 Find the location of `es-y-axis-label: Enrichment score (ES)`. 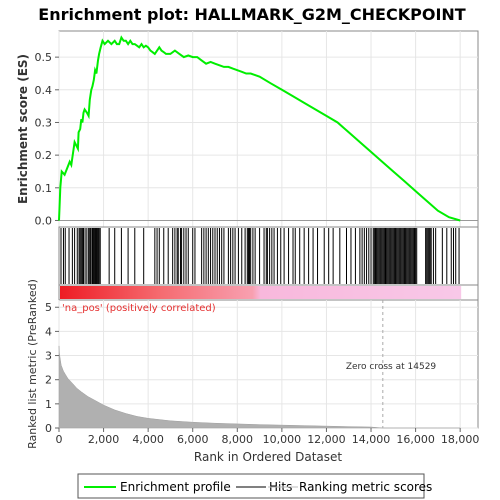

es-y-axis-label: Enrichment score (ES) is located at coordinates (23, 129).